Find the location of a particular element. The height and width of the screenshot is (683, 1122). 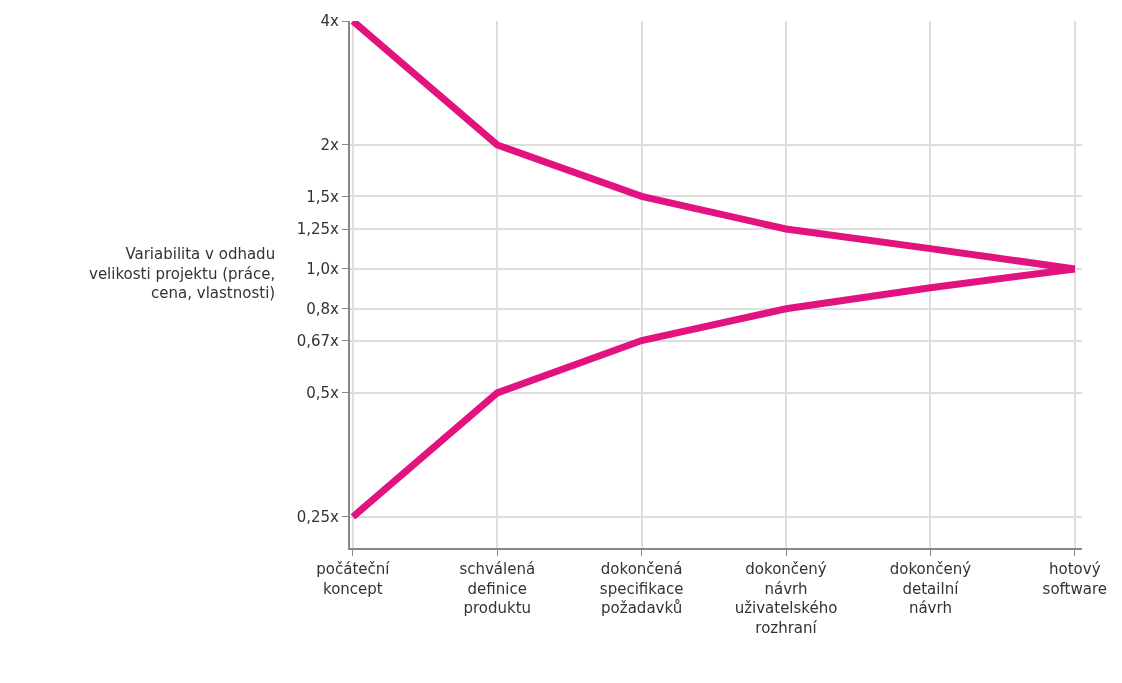

y-tick-label: 4x is located at coordinates (330, 21).